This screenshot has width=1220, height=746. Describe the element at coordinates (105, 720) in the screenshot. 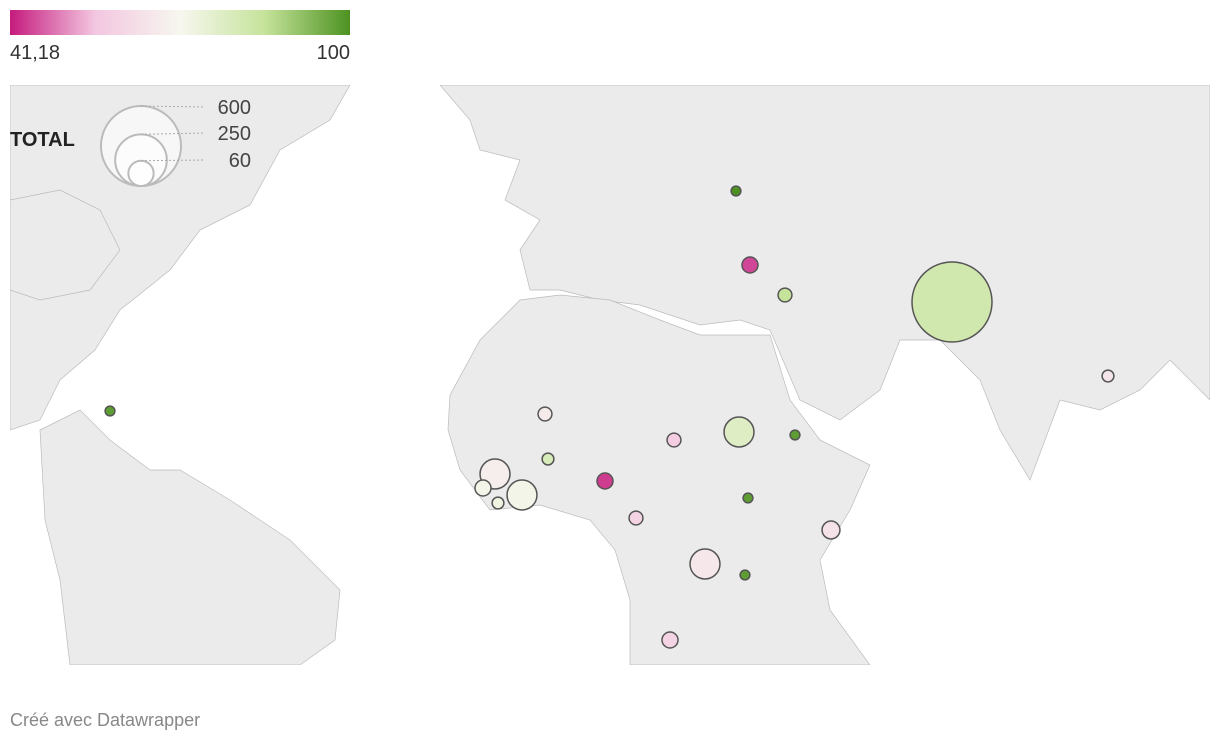

I see `credit: Créé avec Datawrapper` at that location.